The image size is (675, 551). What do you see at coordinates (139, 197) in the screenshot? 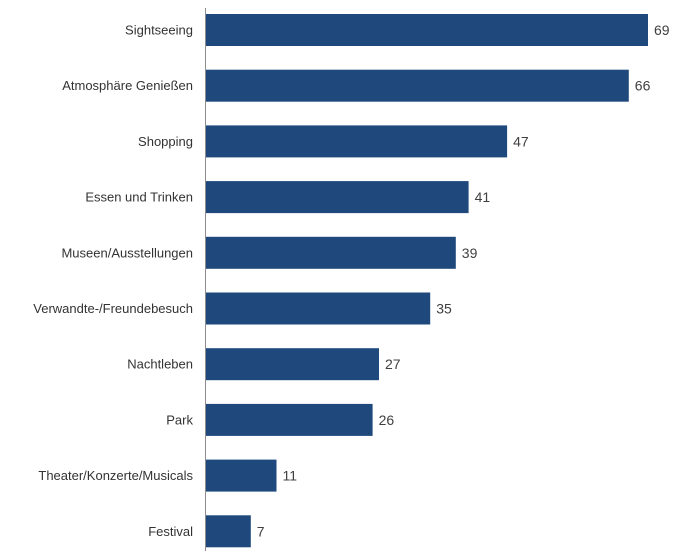
I see `category-label-3: Essen und Trinken` at bounding box center [139, 197].